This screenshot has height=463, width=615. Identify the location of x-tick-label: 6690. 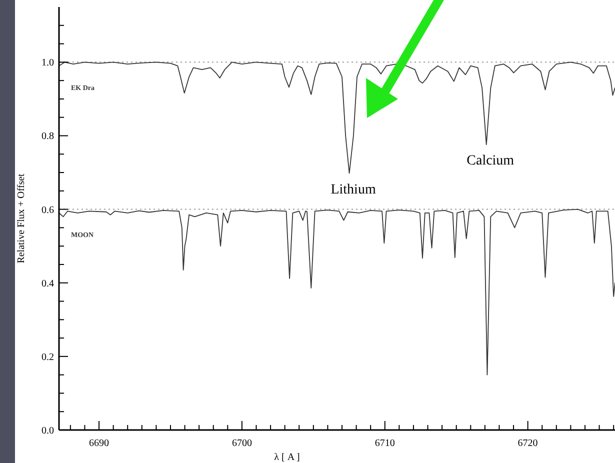
(99, 443).